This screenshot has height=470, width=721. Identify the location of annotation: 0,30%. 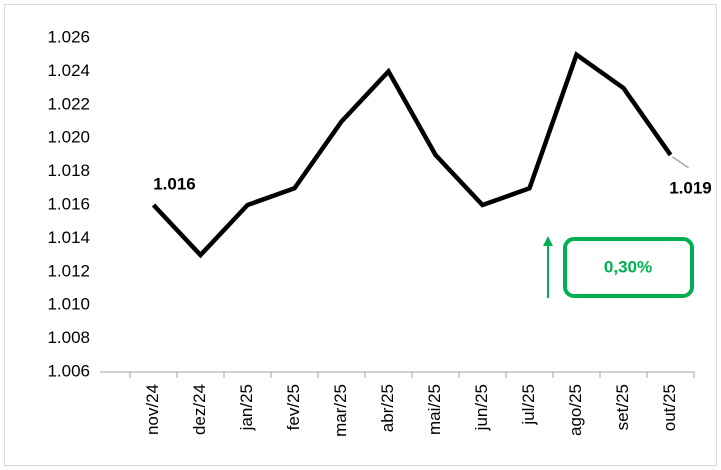
(628, 266).